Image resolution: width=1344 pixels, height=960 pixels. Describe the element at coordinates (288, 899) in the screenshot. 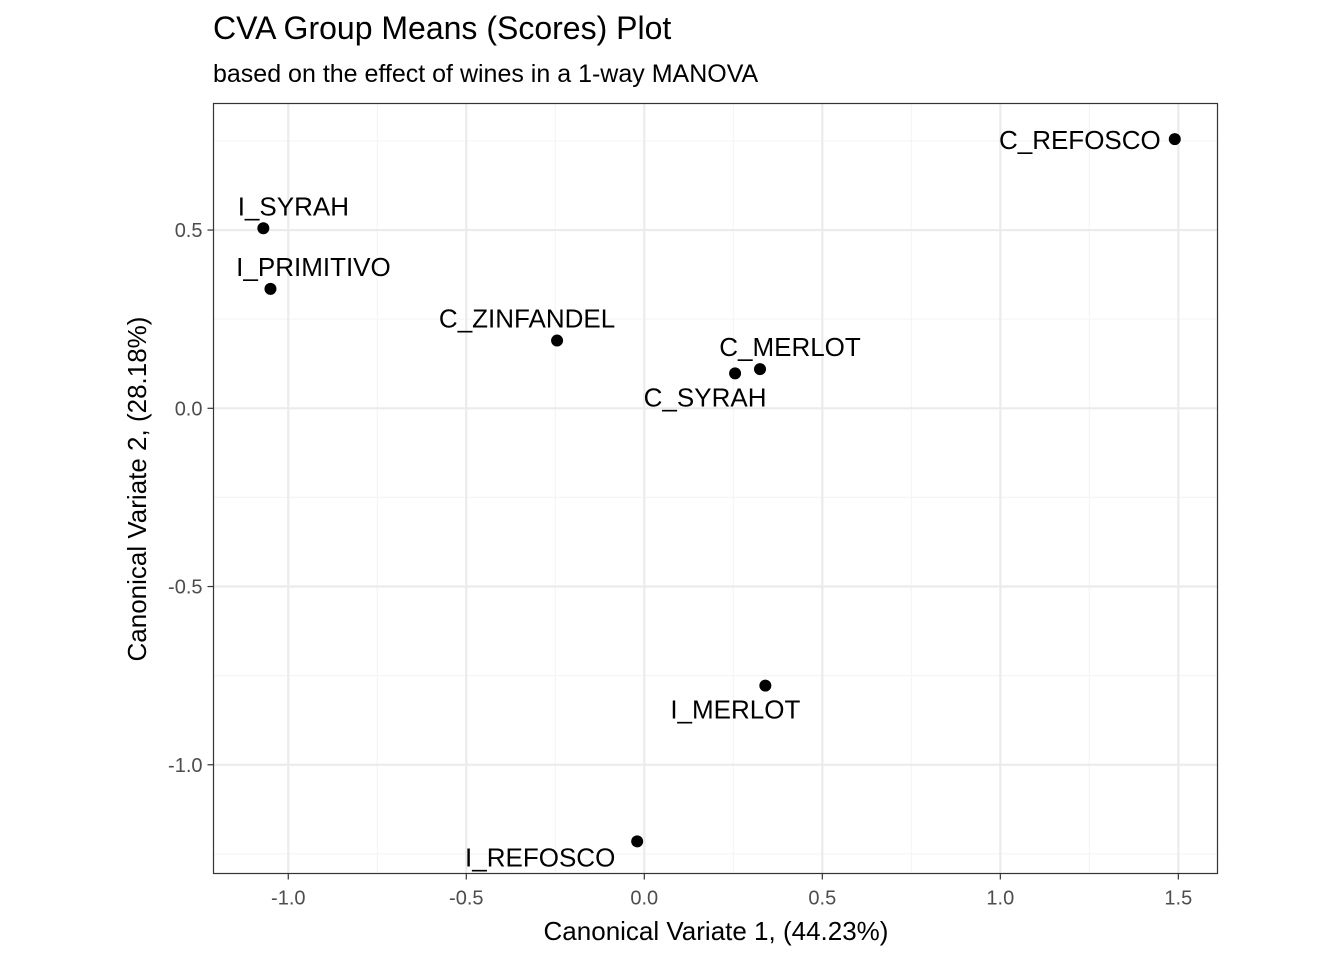

I see `x-tick-label: -1.0` at that location.